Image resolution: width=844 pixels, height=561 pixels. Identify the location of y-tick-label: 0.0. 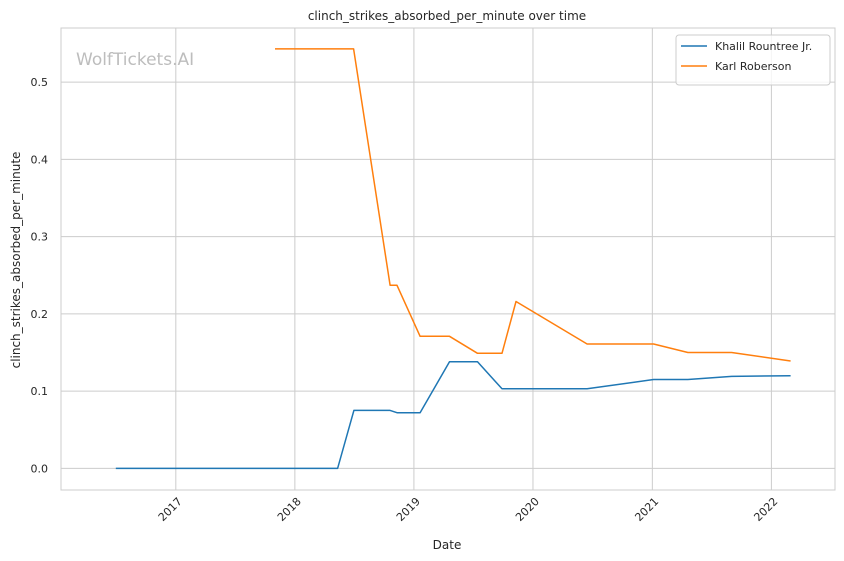
(40, 468).